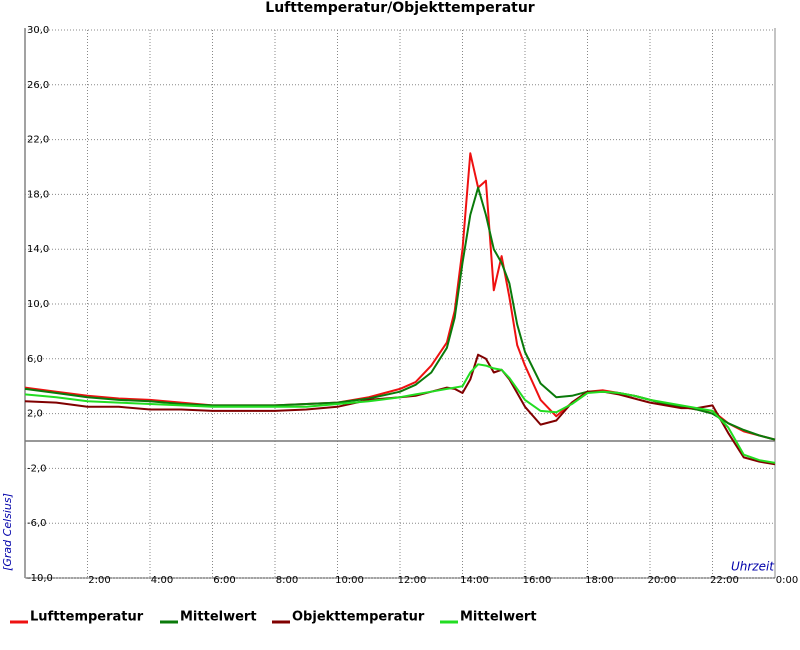 This screenshot has width=800, height=650. Describe the element at coordinates (40, 578) in the screenshot. I see `y-tick-label: -10,0` at that location.